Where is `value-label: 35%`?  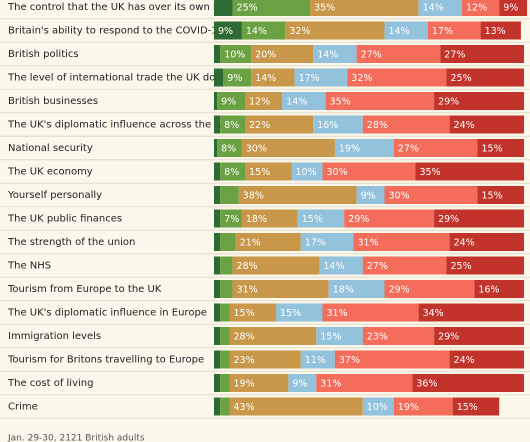
value-label: 35% is located at coordinates (430, 172).